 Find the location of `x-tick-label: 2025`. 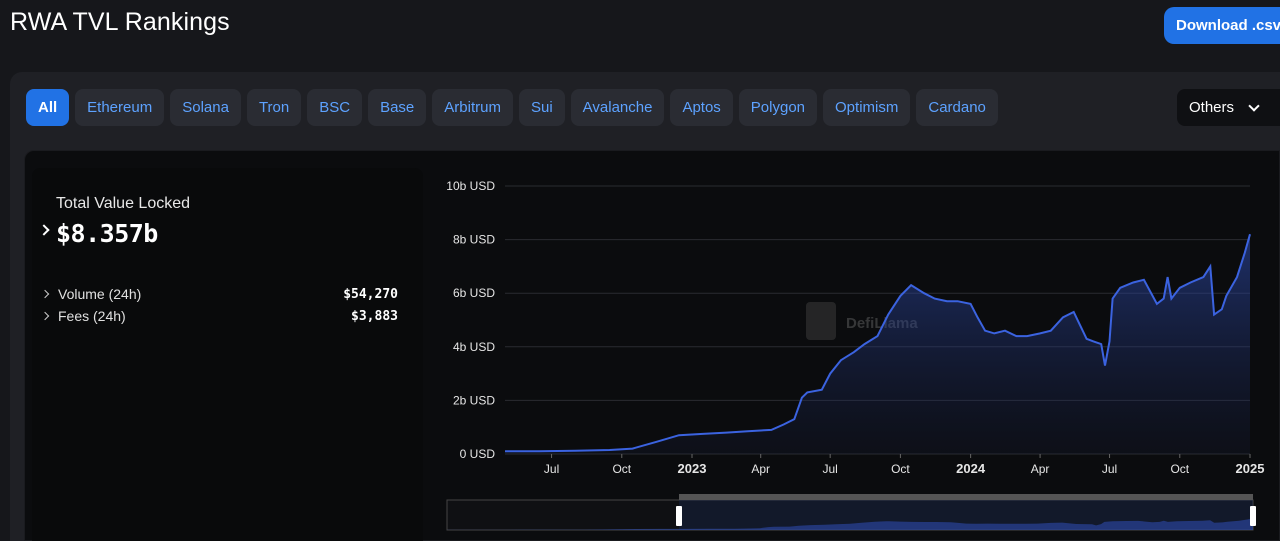

x-tick-label: 2025 is located at coordinates (1250, 468).